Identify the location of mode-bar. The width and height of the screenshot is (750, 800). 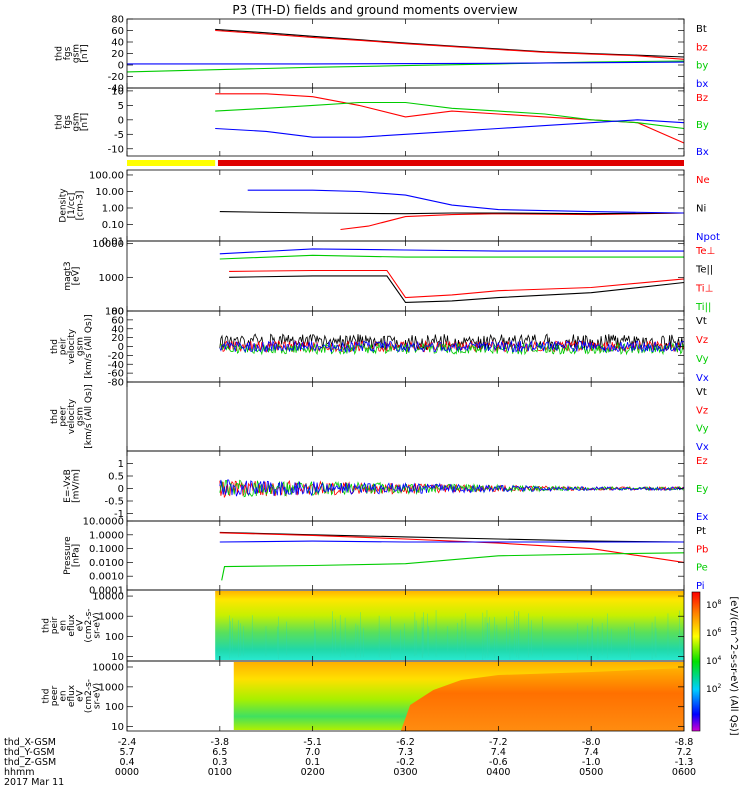
(405, 163).